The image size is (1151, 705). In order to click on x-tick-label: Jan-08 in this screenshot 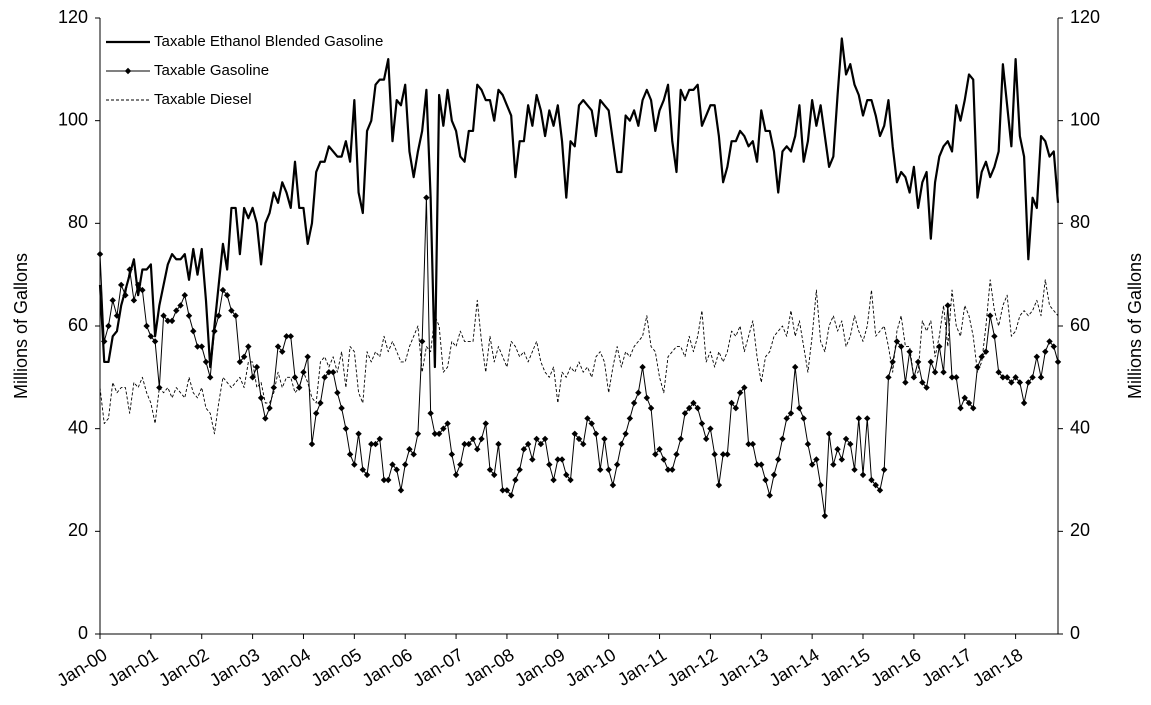, I will do `click(488, 667)`.